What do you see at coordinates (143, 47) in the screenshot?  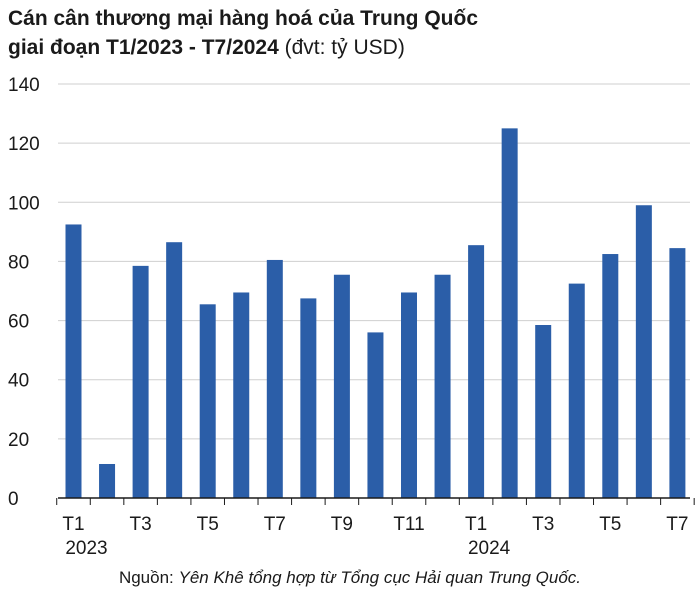 I see `title-period: giai đoạn T1/2023 - T7/2024` at bounding box center [143, 47].